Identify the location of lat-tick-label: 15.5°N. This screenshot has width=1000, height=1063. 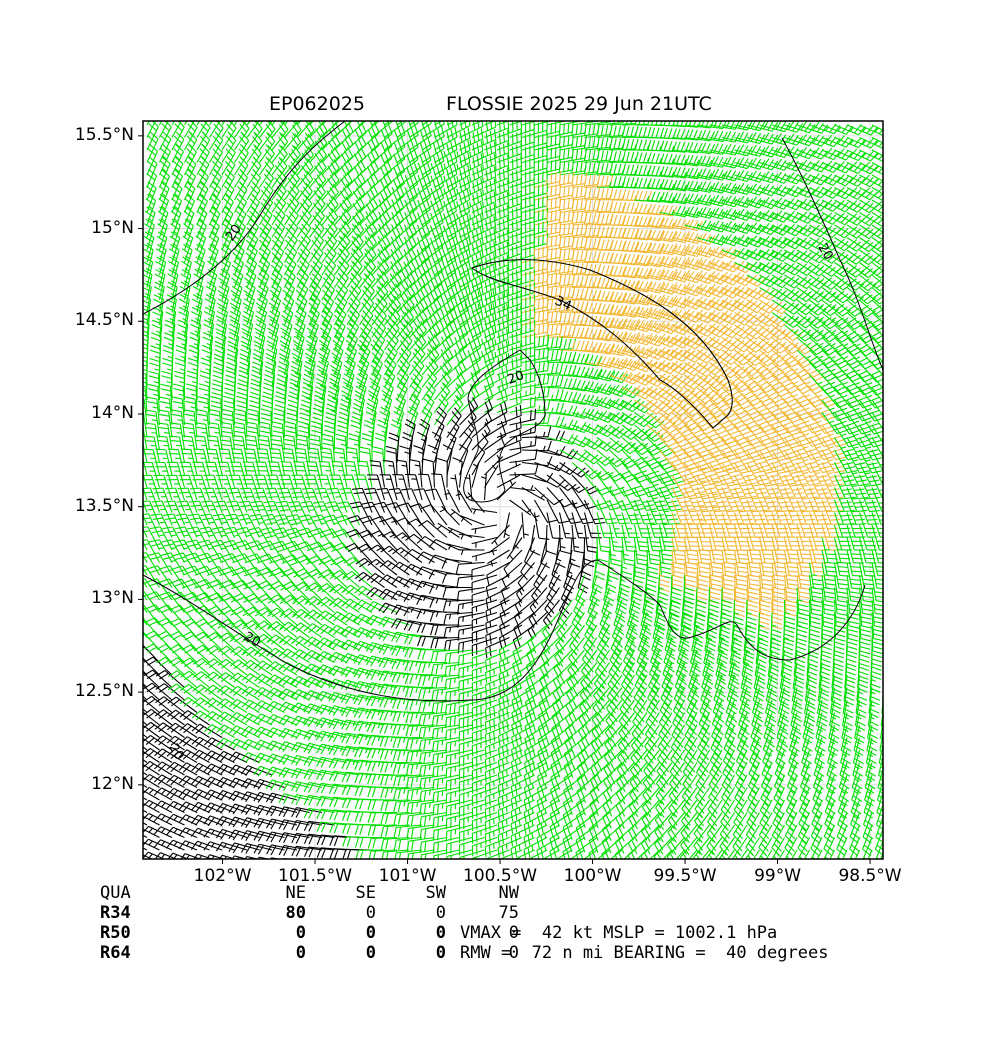
(67, 135).